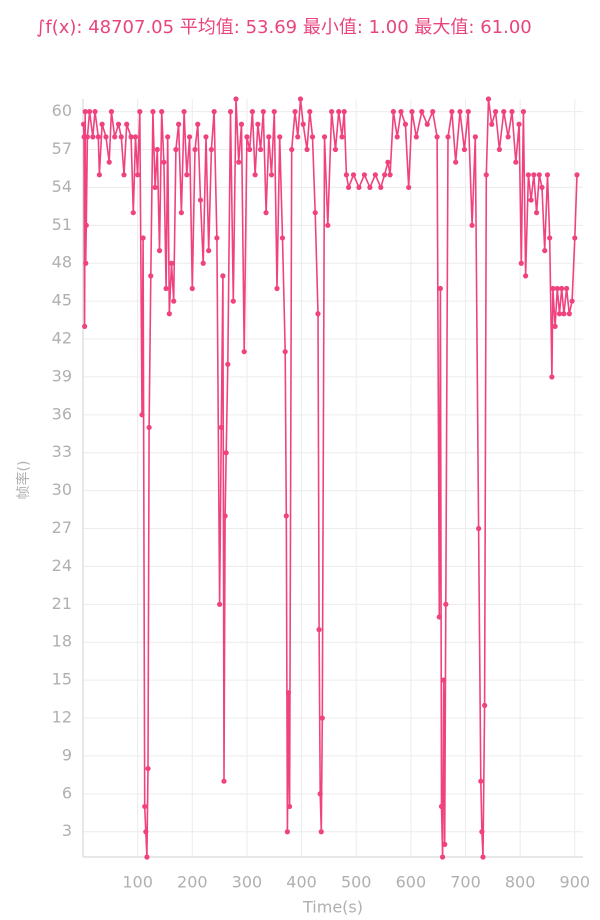 This screenshot has height=920, width=600. Describe the element at coordinates (332, 907) in the screenshot. I see `x-axis-label: Time(s)` at that location.